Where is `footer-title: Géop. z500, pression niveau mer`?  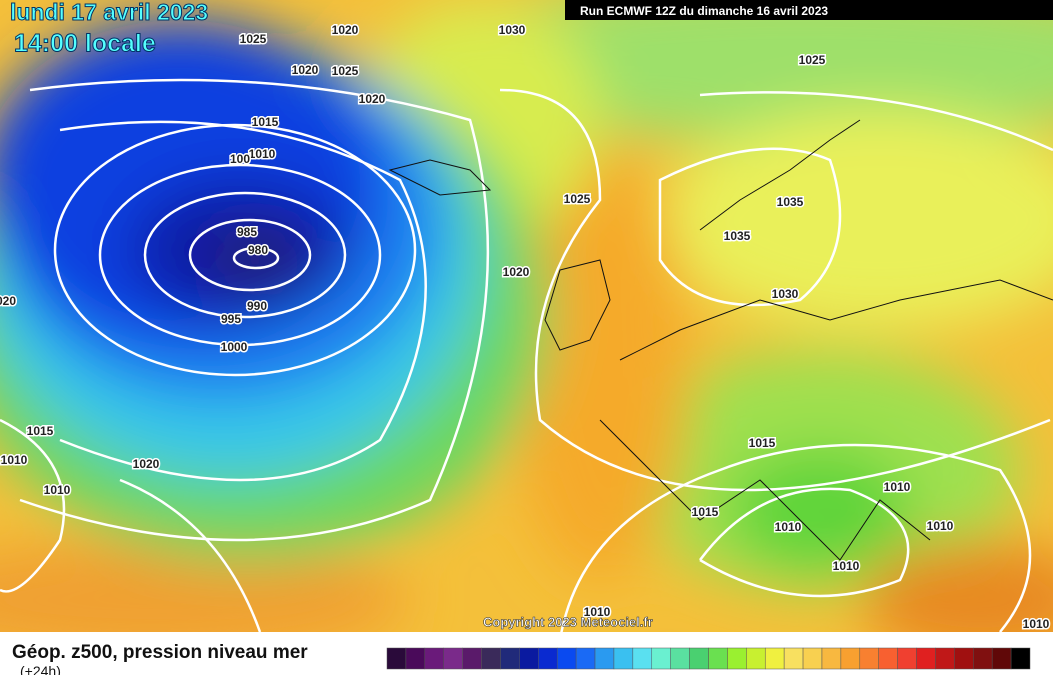
footer-title: Géop. z500, pression niveau mer is located at coordinates (160, 652).